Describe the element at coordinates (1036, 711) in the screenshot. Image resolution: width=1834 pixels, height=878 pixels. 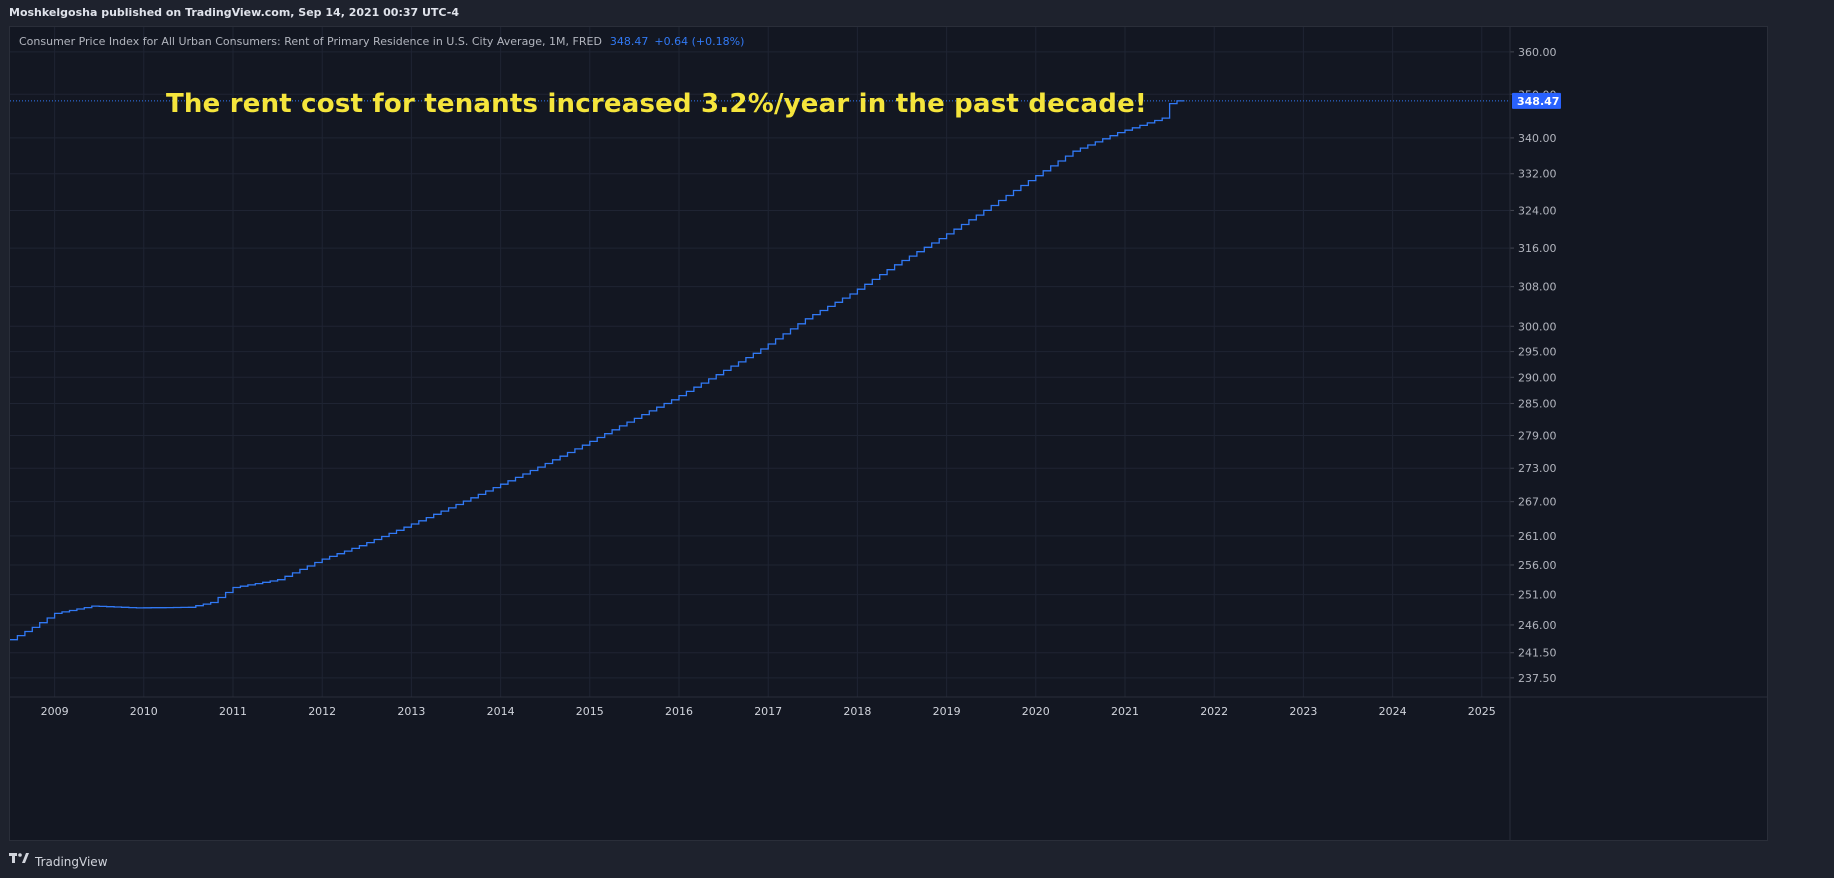
I see `x-tick-label: 2020` at that location.